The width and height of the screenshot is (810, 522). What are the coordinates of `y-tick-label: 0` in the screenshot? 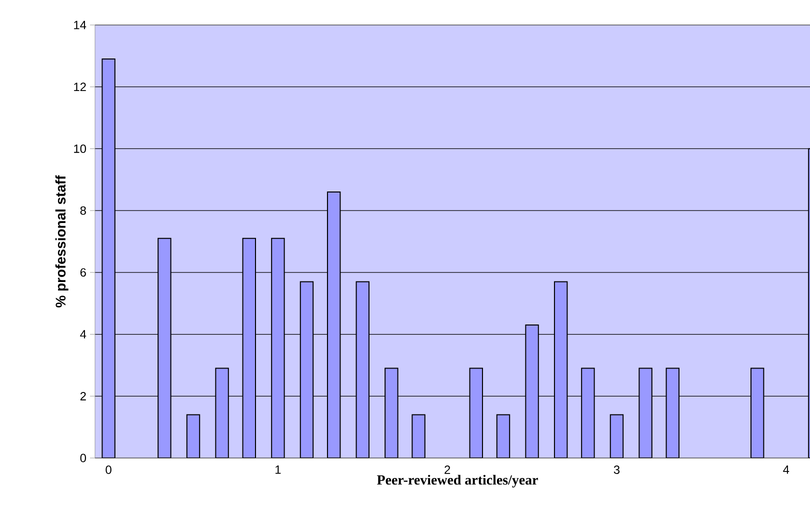 It's located at (83, 458).